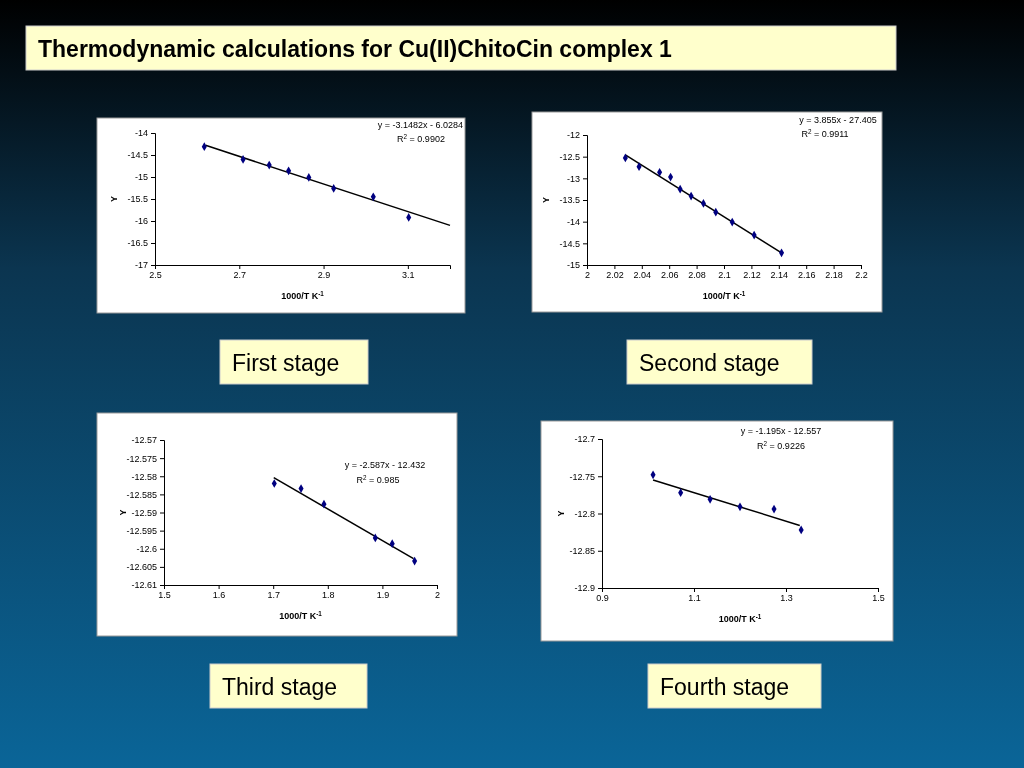  I want to click on annotation: R$^{2}$ = 0.985, so click(378, 479).